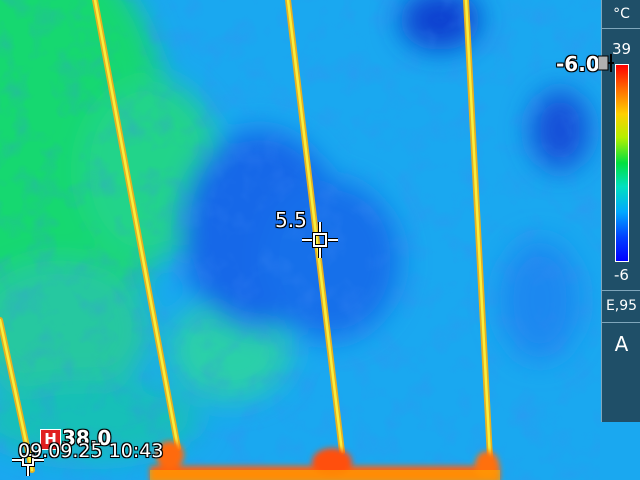 This screenshot has height=480, width=640. Describe the element at coordinates (87, 438) in the screenshot. I see `hot-spot-temperature: 38.0` at that location.